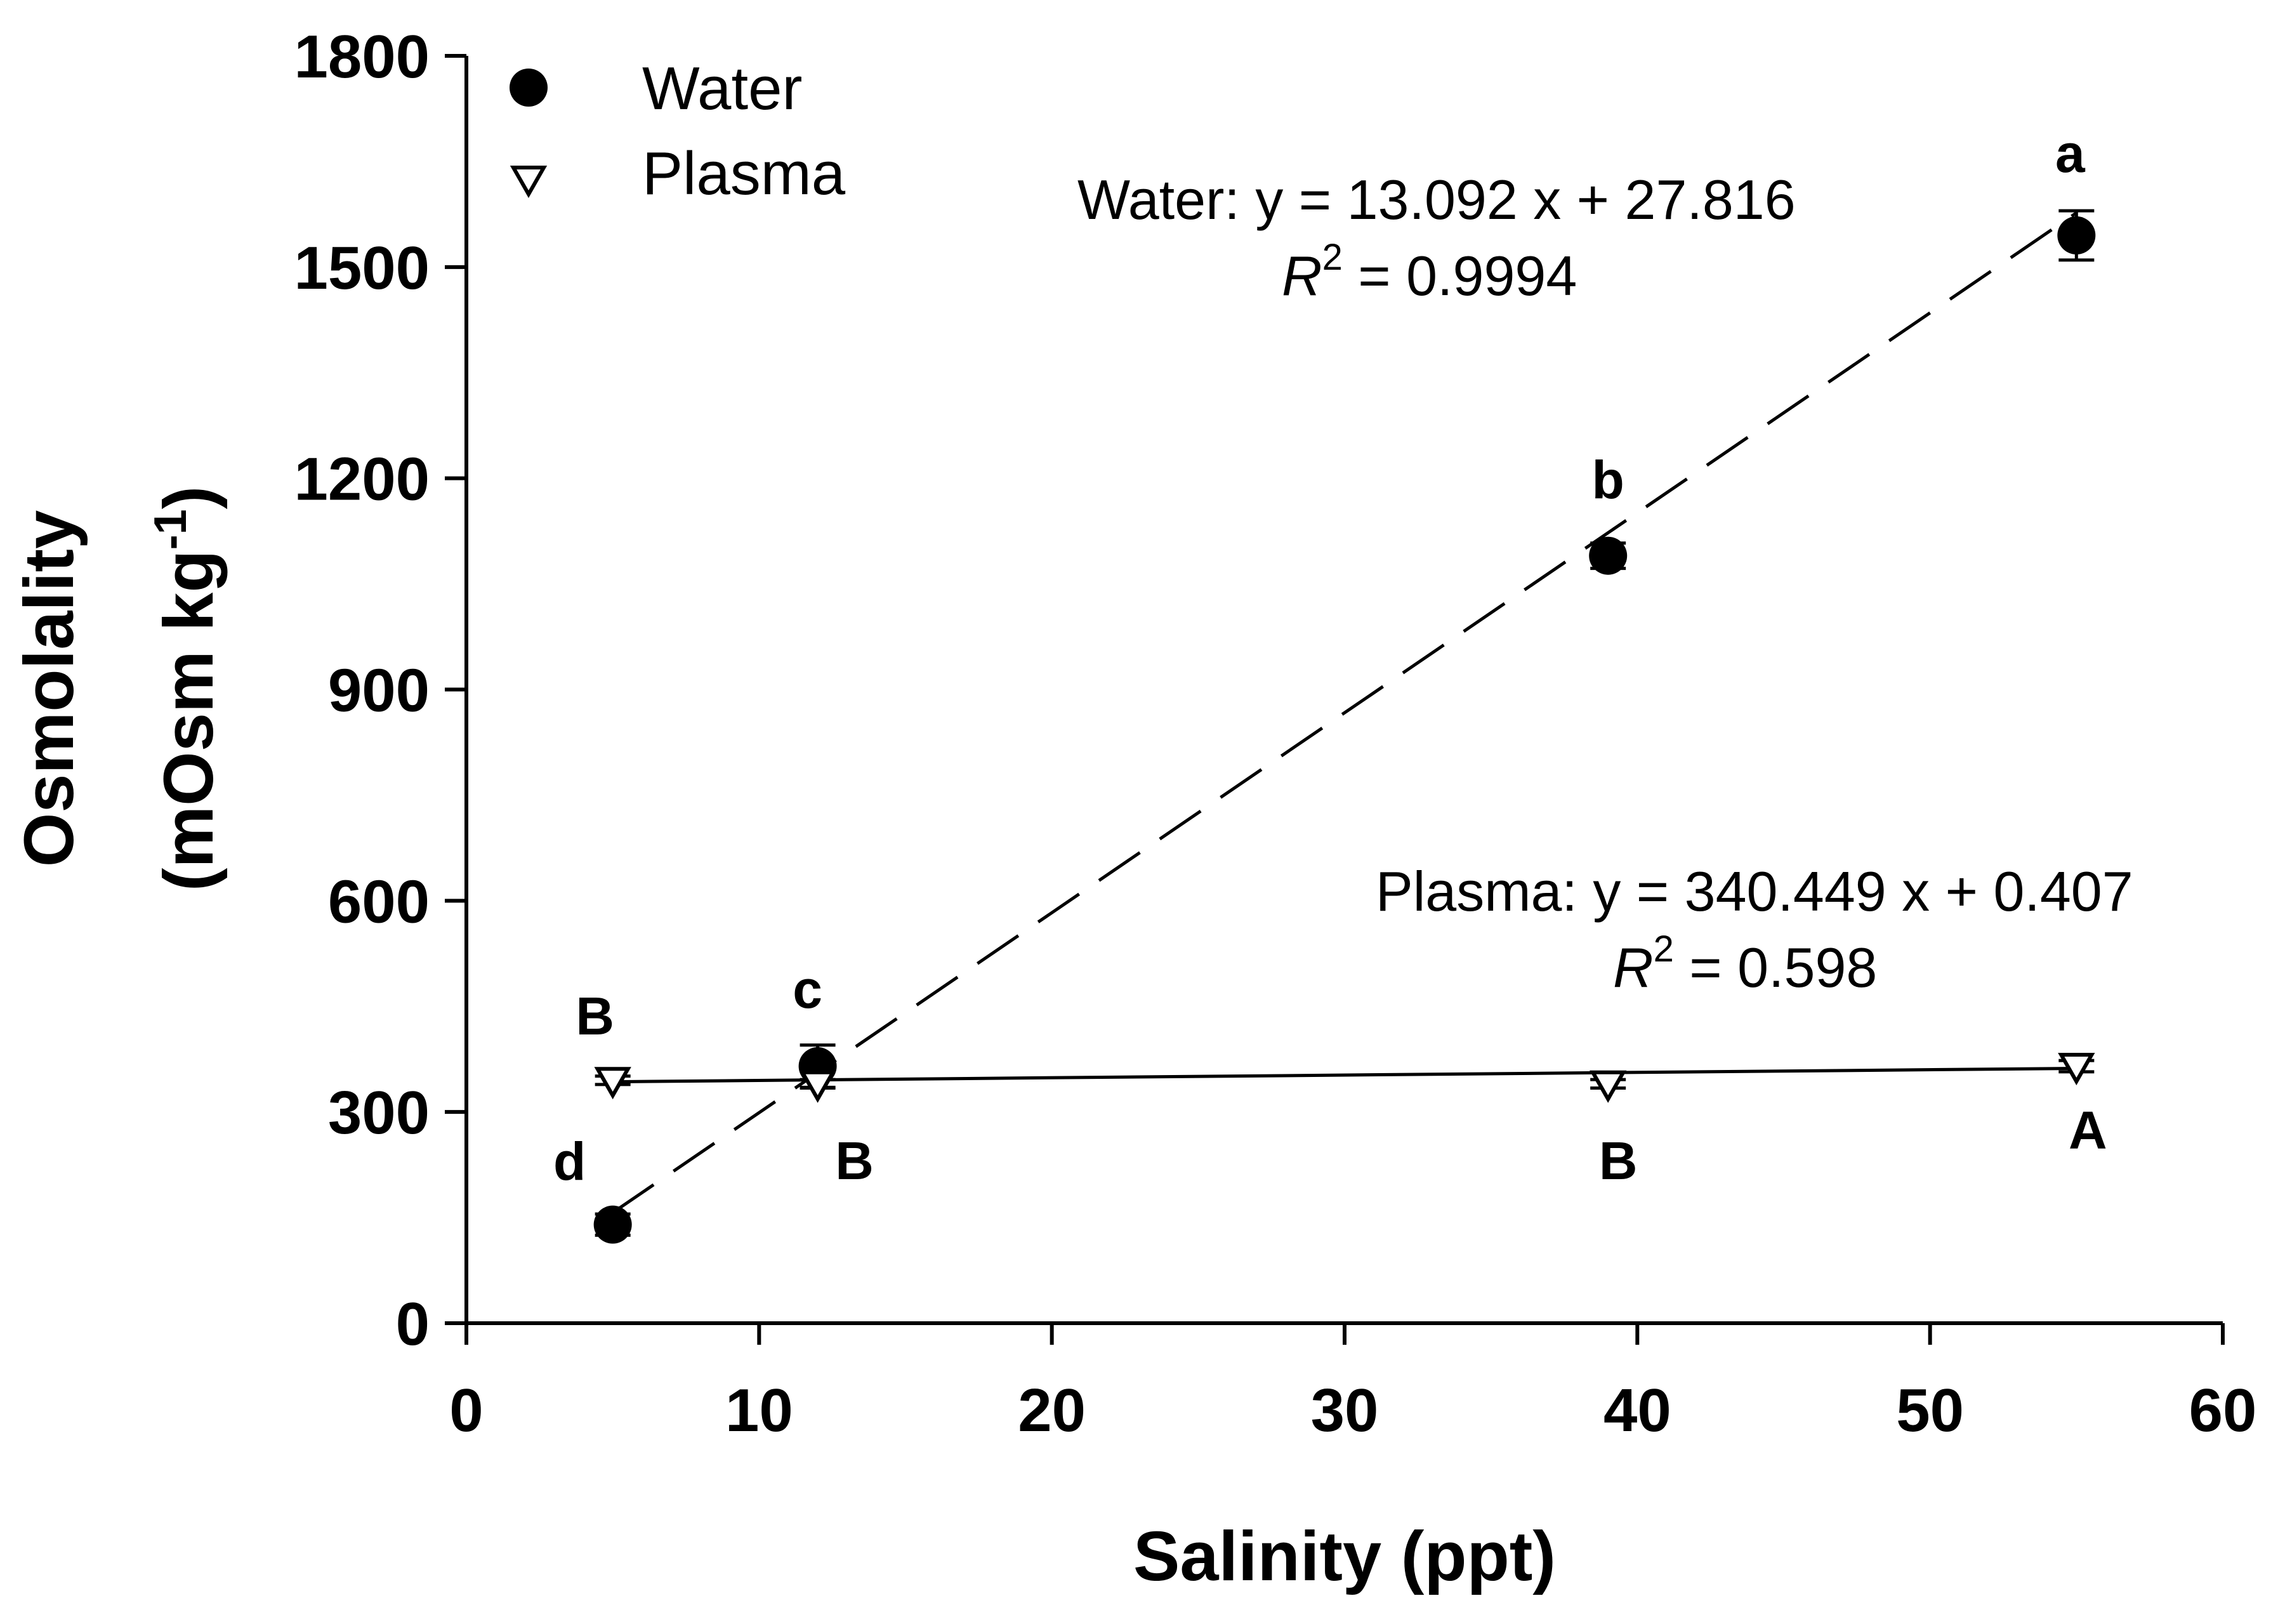 This screenshot has width=2278, height=1624. Describe the element at coordinates (529, 182) in the screenshot. I see `legend-plasma-marker` at that location.